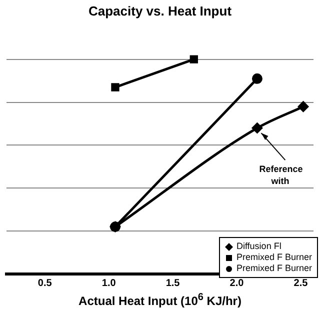 This screenshot has height=320, width=320. I want to click on x-tick-label: 2.5, so click(301, 283).